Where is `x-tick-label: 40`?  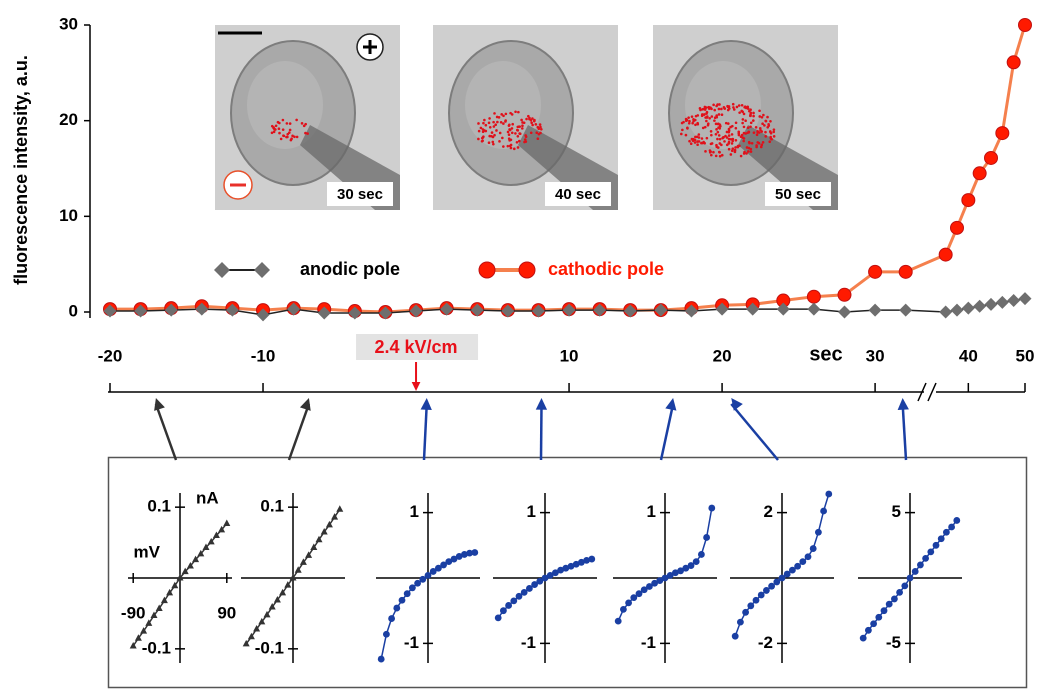 x-tick-label: 40 is located at coordinates (968, 355).